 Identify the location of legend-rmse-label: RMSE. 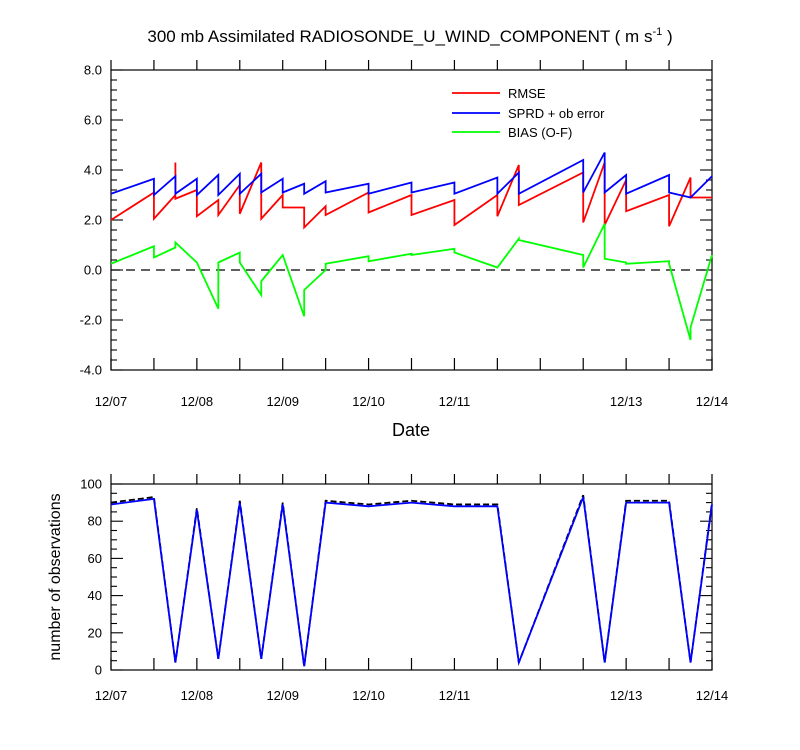
(527, 93).